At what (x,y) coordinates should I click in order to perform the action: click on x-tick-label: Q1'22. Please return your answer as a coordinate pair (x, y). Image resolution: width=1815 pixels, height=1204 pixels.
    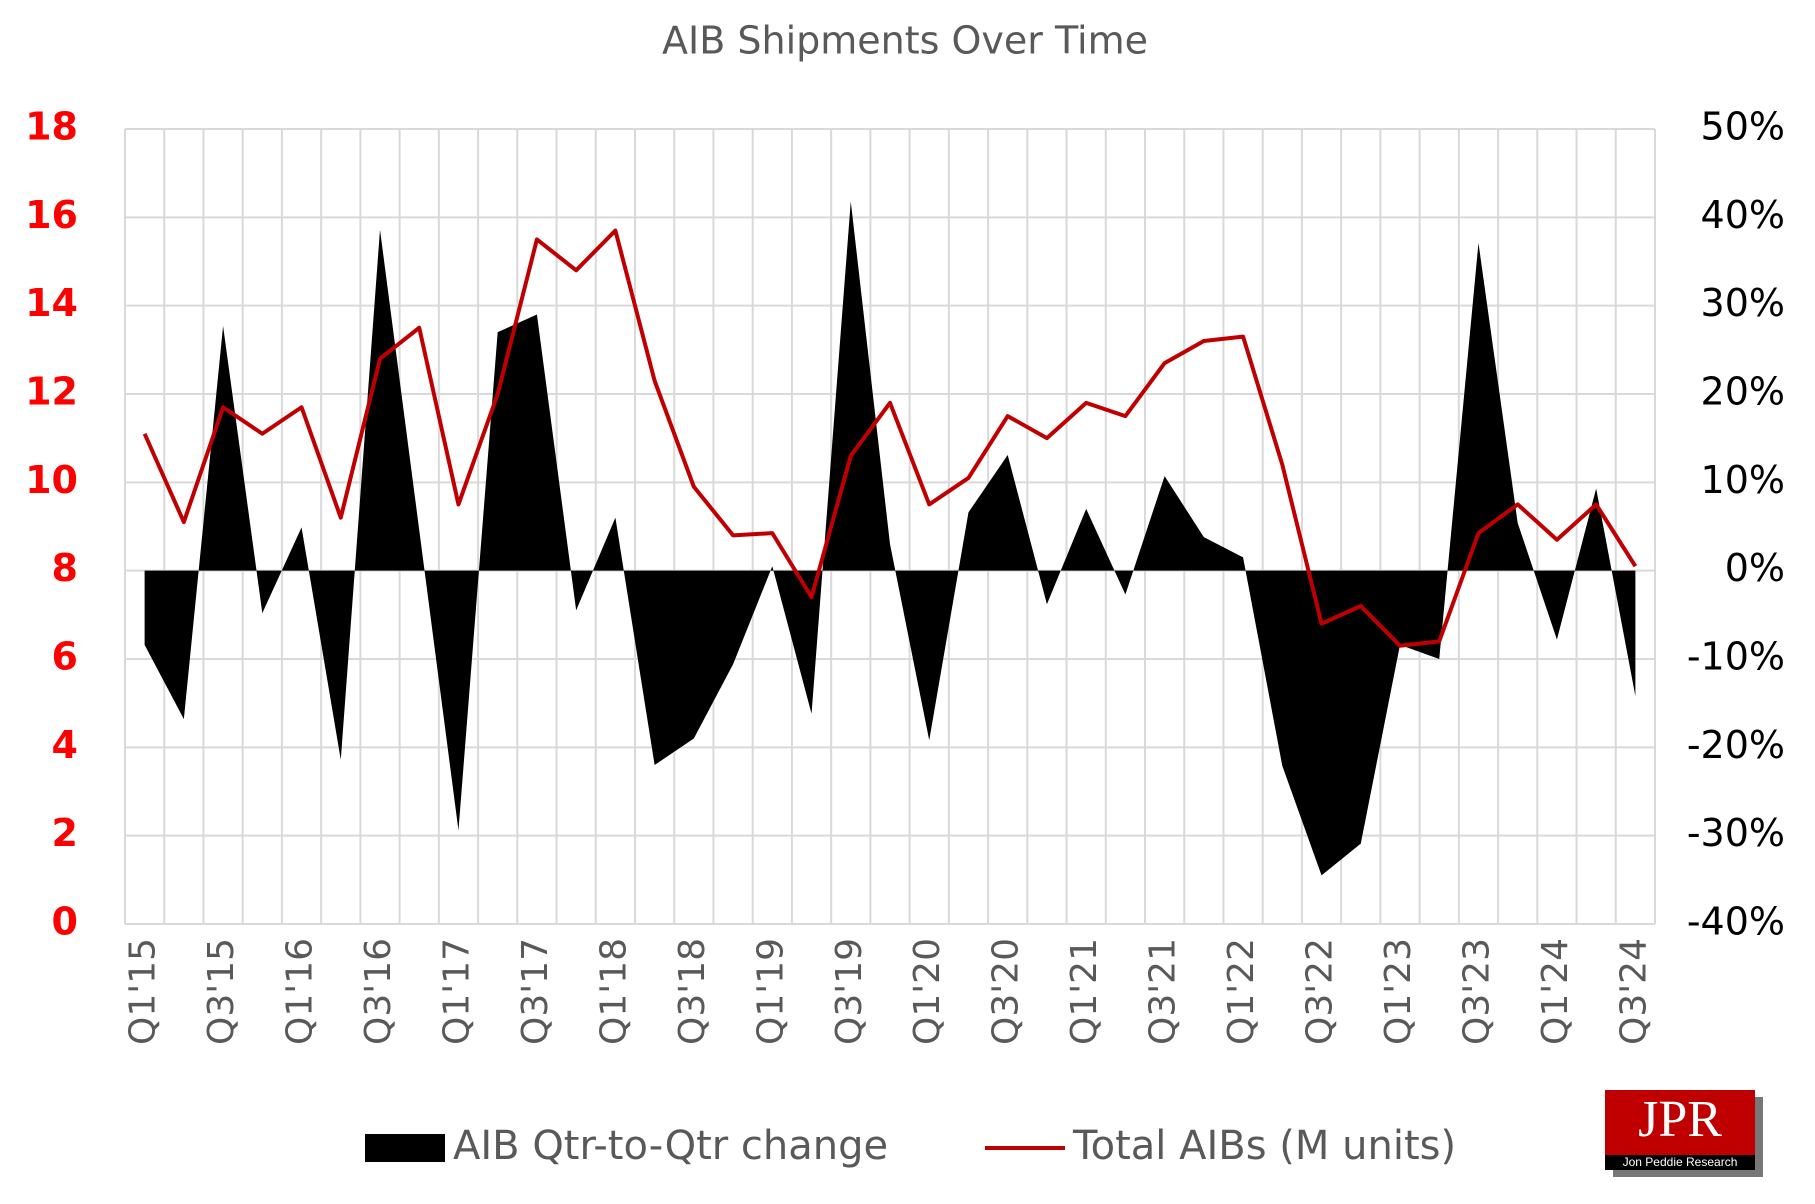
    Looking at the image, I should click on (1241, 991).